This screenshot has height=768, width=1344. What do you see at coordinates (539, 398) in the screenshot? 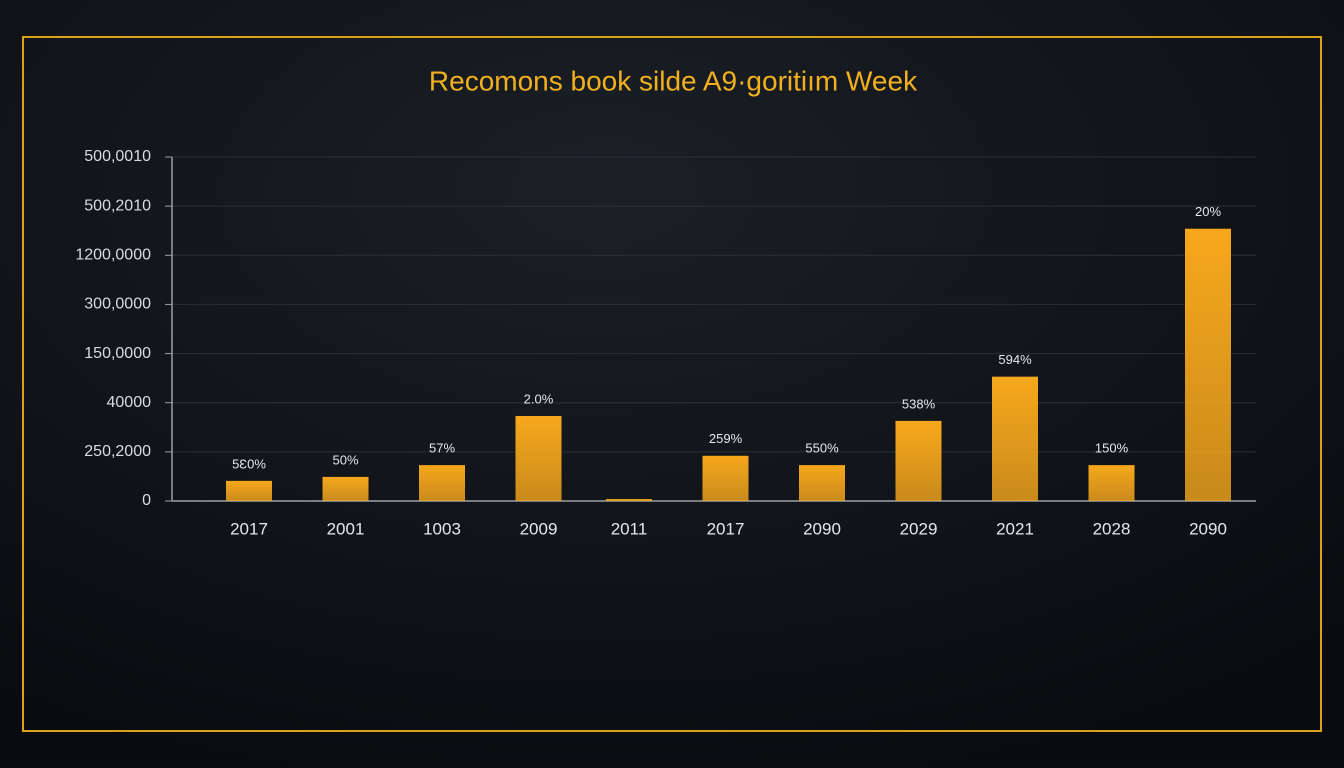
I see `bar-label: 2.0%` at bounding box center [539, 398].